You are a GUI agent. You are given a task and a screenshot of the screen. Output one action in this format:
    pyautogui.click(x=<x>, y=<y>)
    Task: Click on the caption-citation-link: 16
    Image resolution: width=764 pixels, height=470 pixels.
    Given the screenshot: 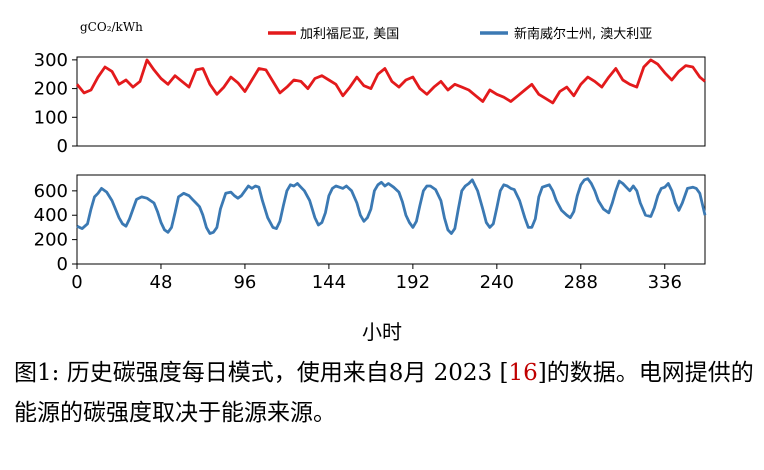 What is the action you would take?
    pyautogui.click(x=523, y=373)
    